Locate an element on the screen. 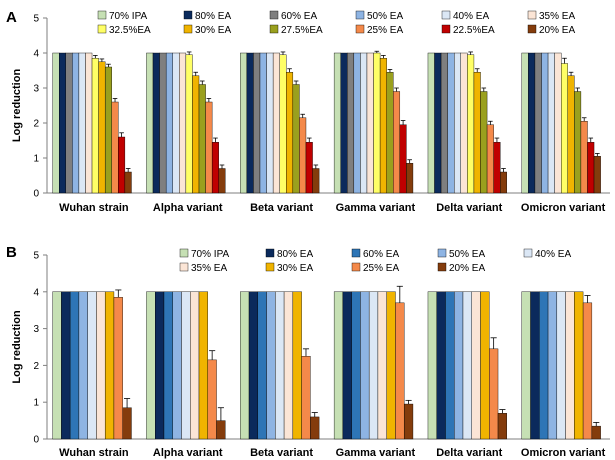 Image resolution: width=615 pixels, height=460 pixels. x-tick-label: Wuhan strain is located at coordinates (94, 208).